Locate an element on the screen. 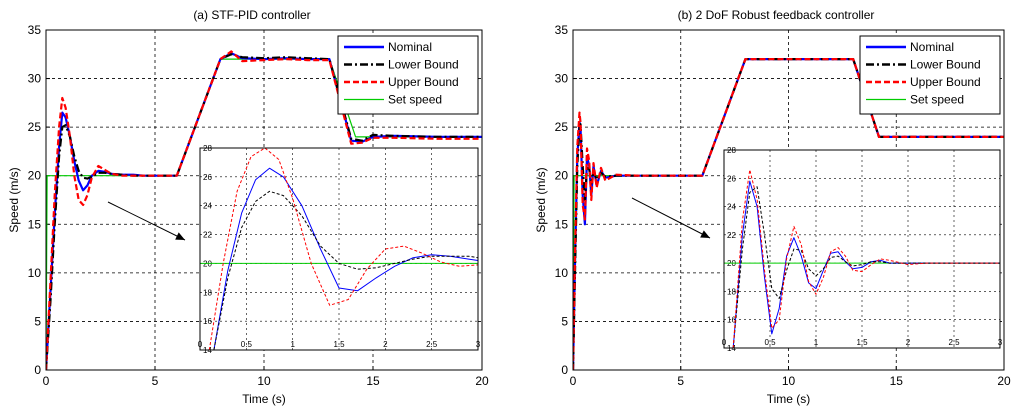 This screenshot has height=415, width=1024. chart-title: (a) STF-PID controller is located at coordinates (251, 15).